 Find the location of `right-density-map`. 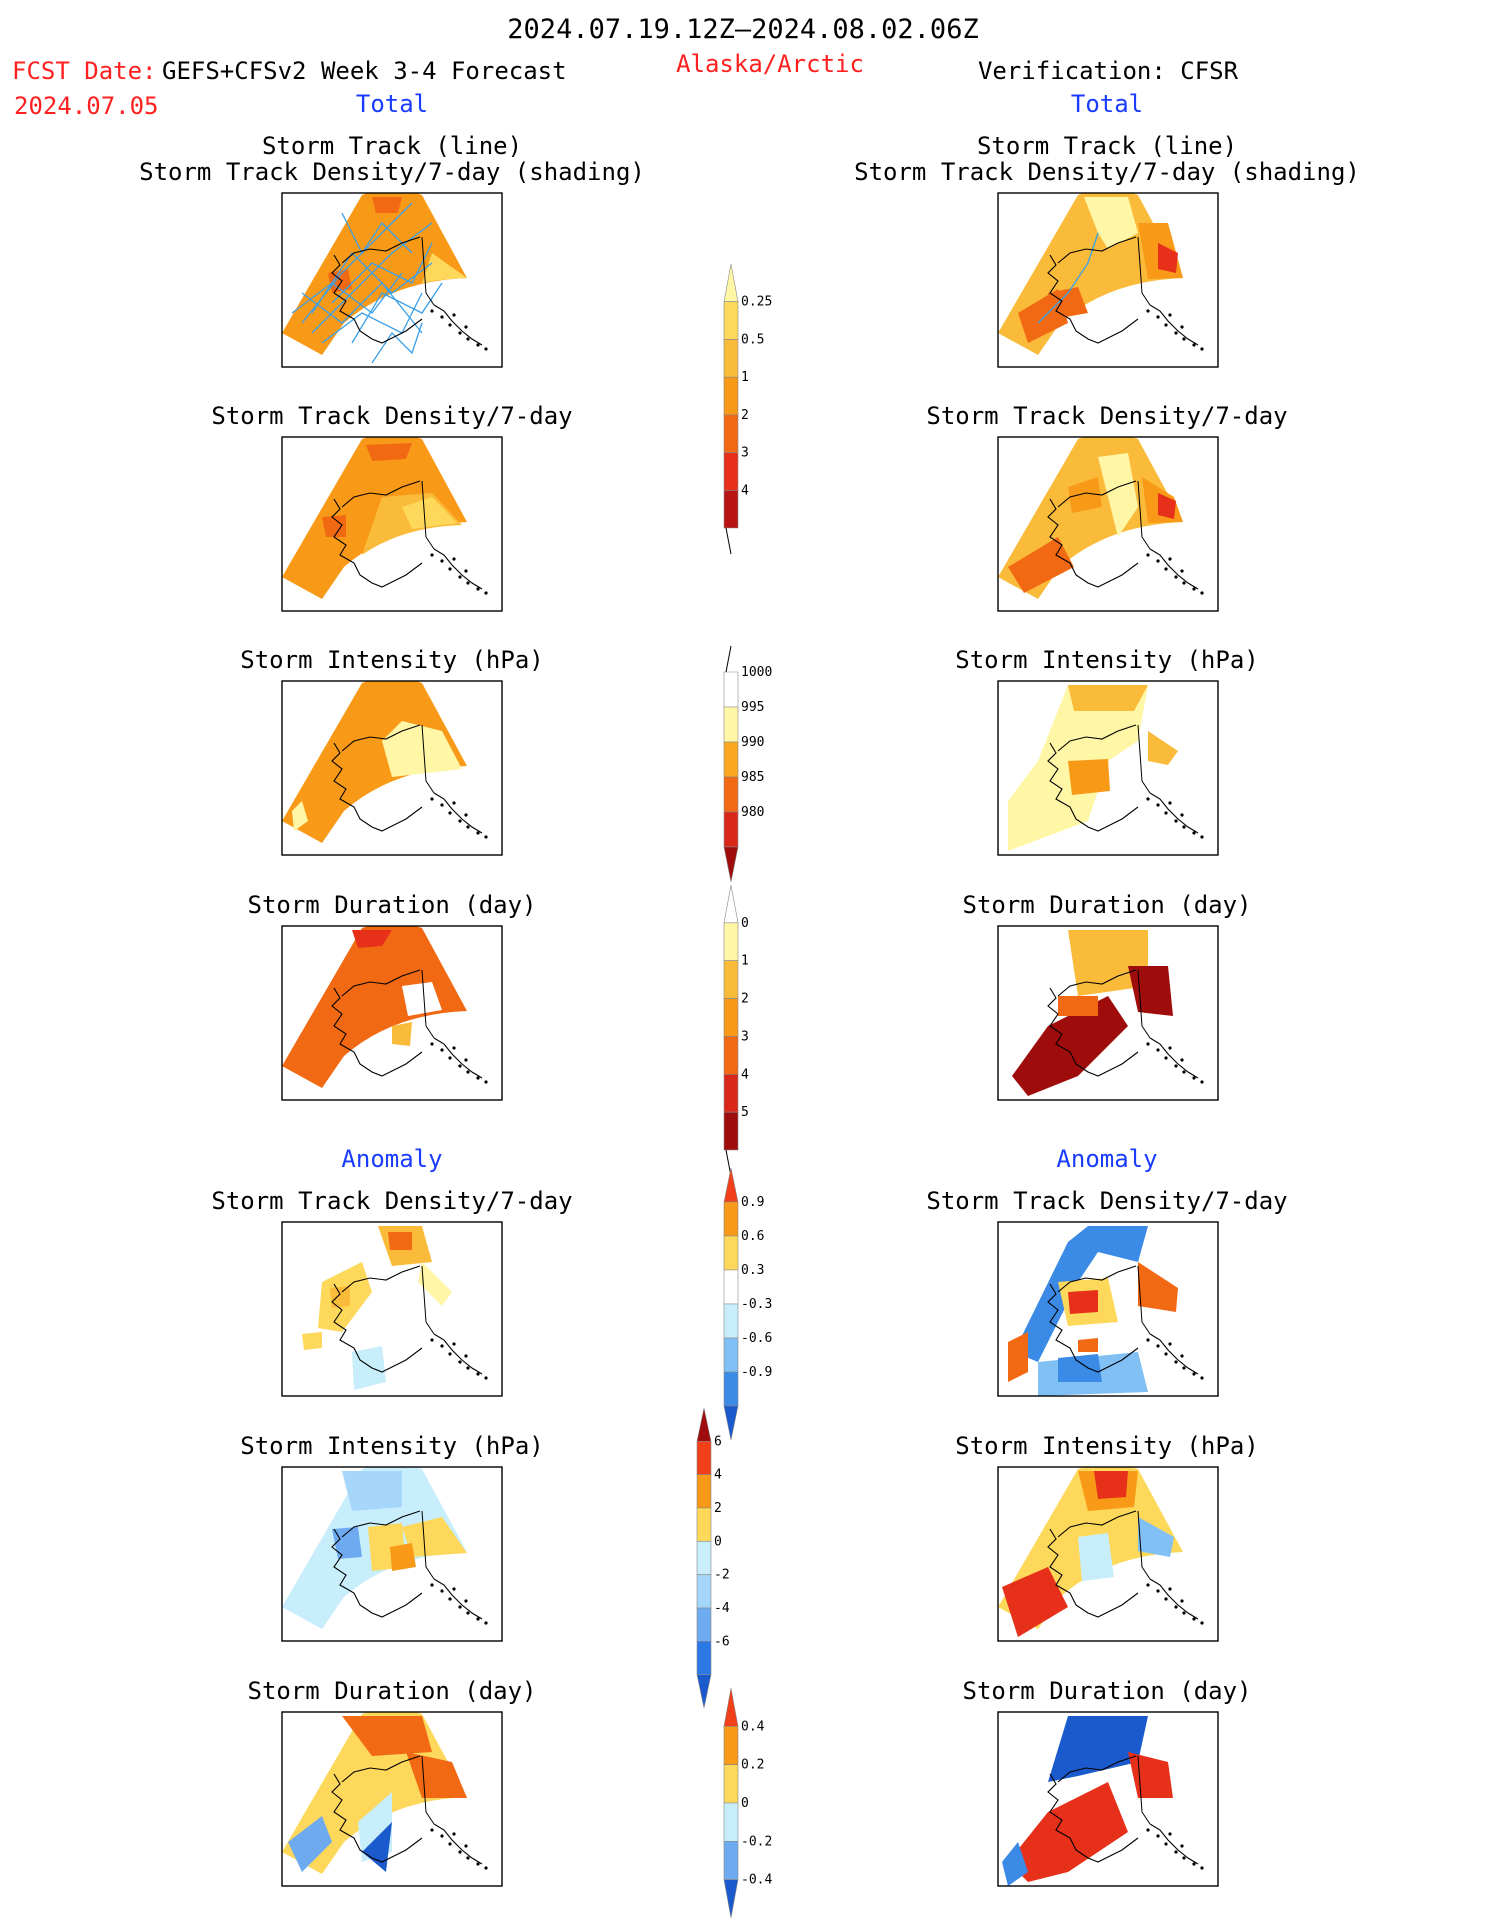

right-density-map is located at coordinates (1108, 524).